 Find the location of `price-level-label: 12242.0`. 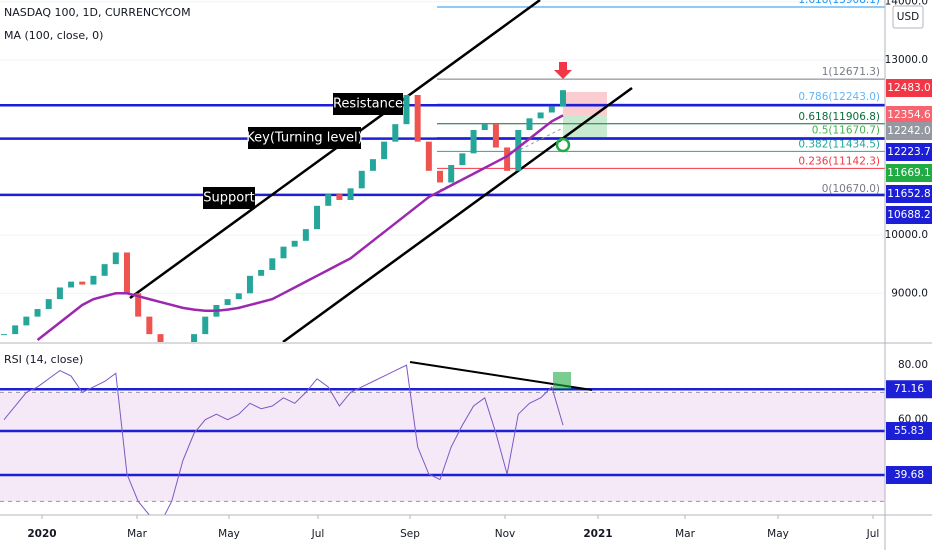

price-level-label: 12242.0 is located at coordinates (908, 131).